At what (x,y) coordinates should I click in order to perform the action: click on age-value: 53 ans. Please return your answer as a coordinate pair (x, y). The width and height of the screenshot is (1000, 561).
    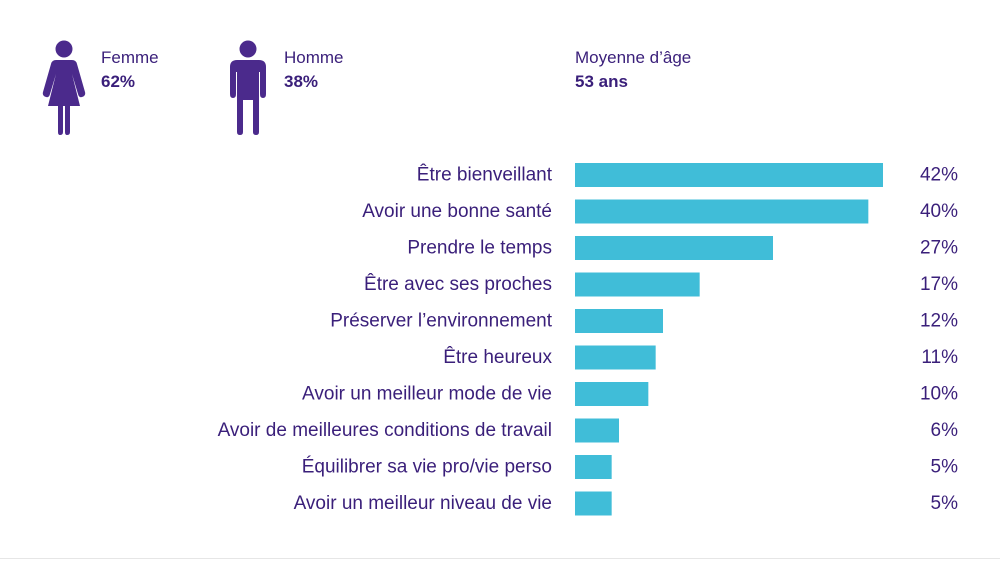
    Looking at the image, I should click on (601, 81).